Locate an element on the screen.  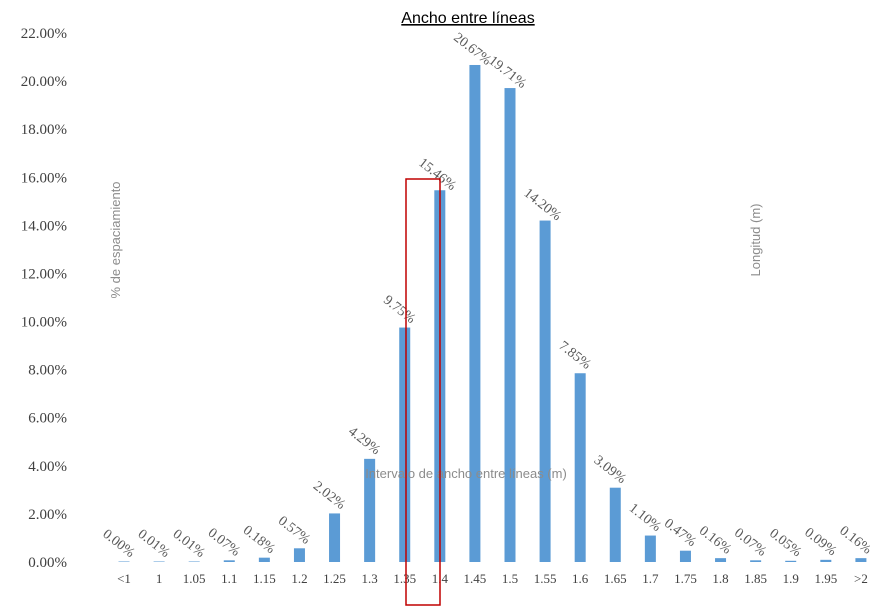
x-tick-label: 1.5 is located at coordinates (510, 578).